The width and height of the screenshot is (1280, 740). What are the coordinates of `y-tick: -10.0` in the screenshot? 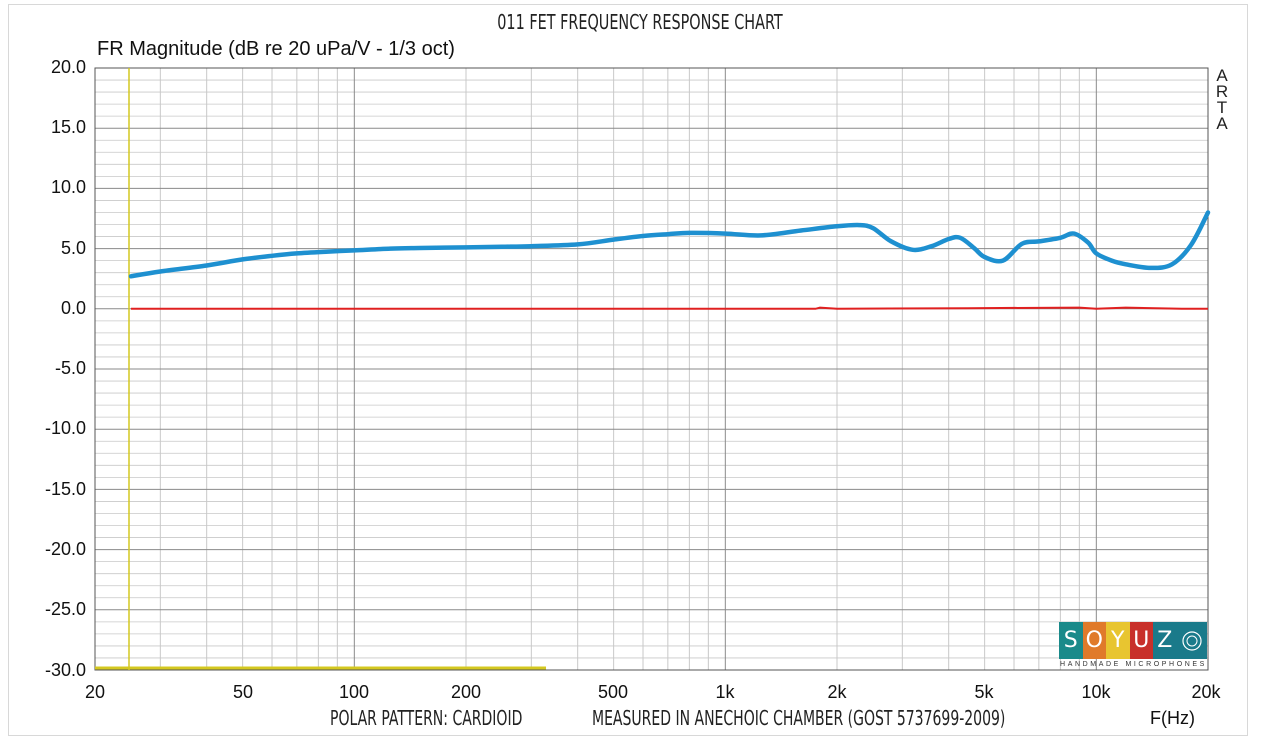 It's located at (65, 428).